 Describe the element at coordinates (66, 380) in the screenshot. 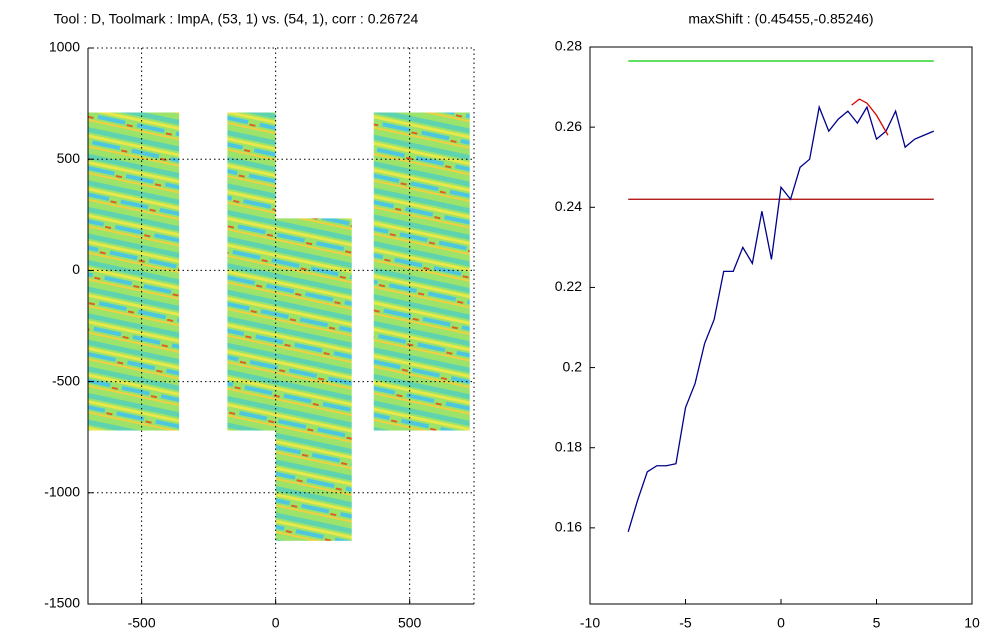

I see `y-tick-label: -500` at that location.